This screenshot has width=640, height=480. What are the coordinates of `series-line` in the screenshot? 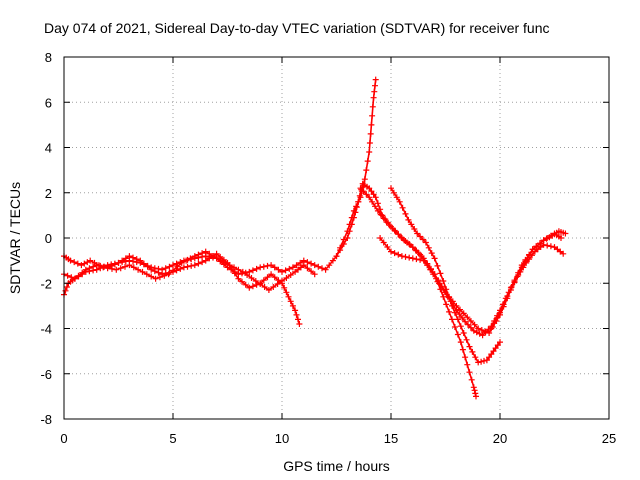 It's located at (189, 270).